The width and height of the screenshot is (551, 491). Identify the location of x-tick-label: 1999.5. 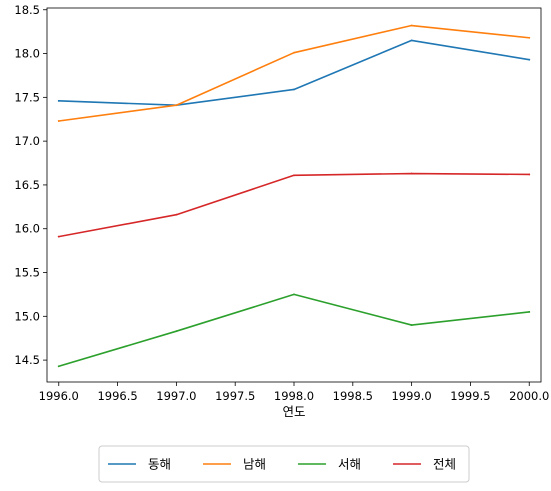
(470, 396).